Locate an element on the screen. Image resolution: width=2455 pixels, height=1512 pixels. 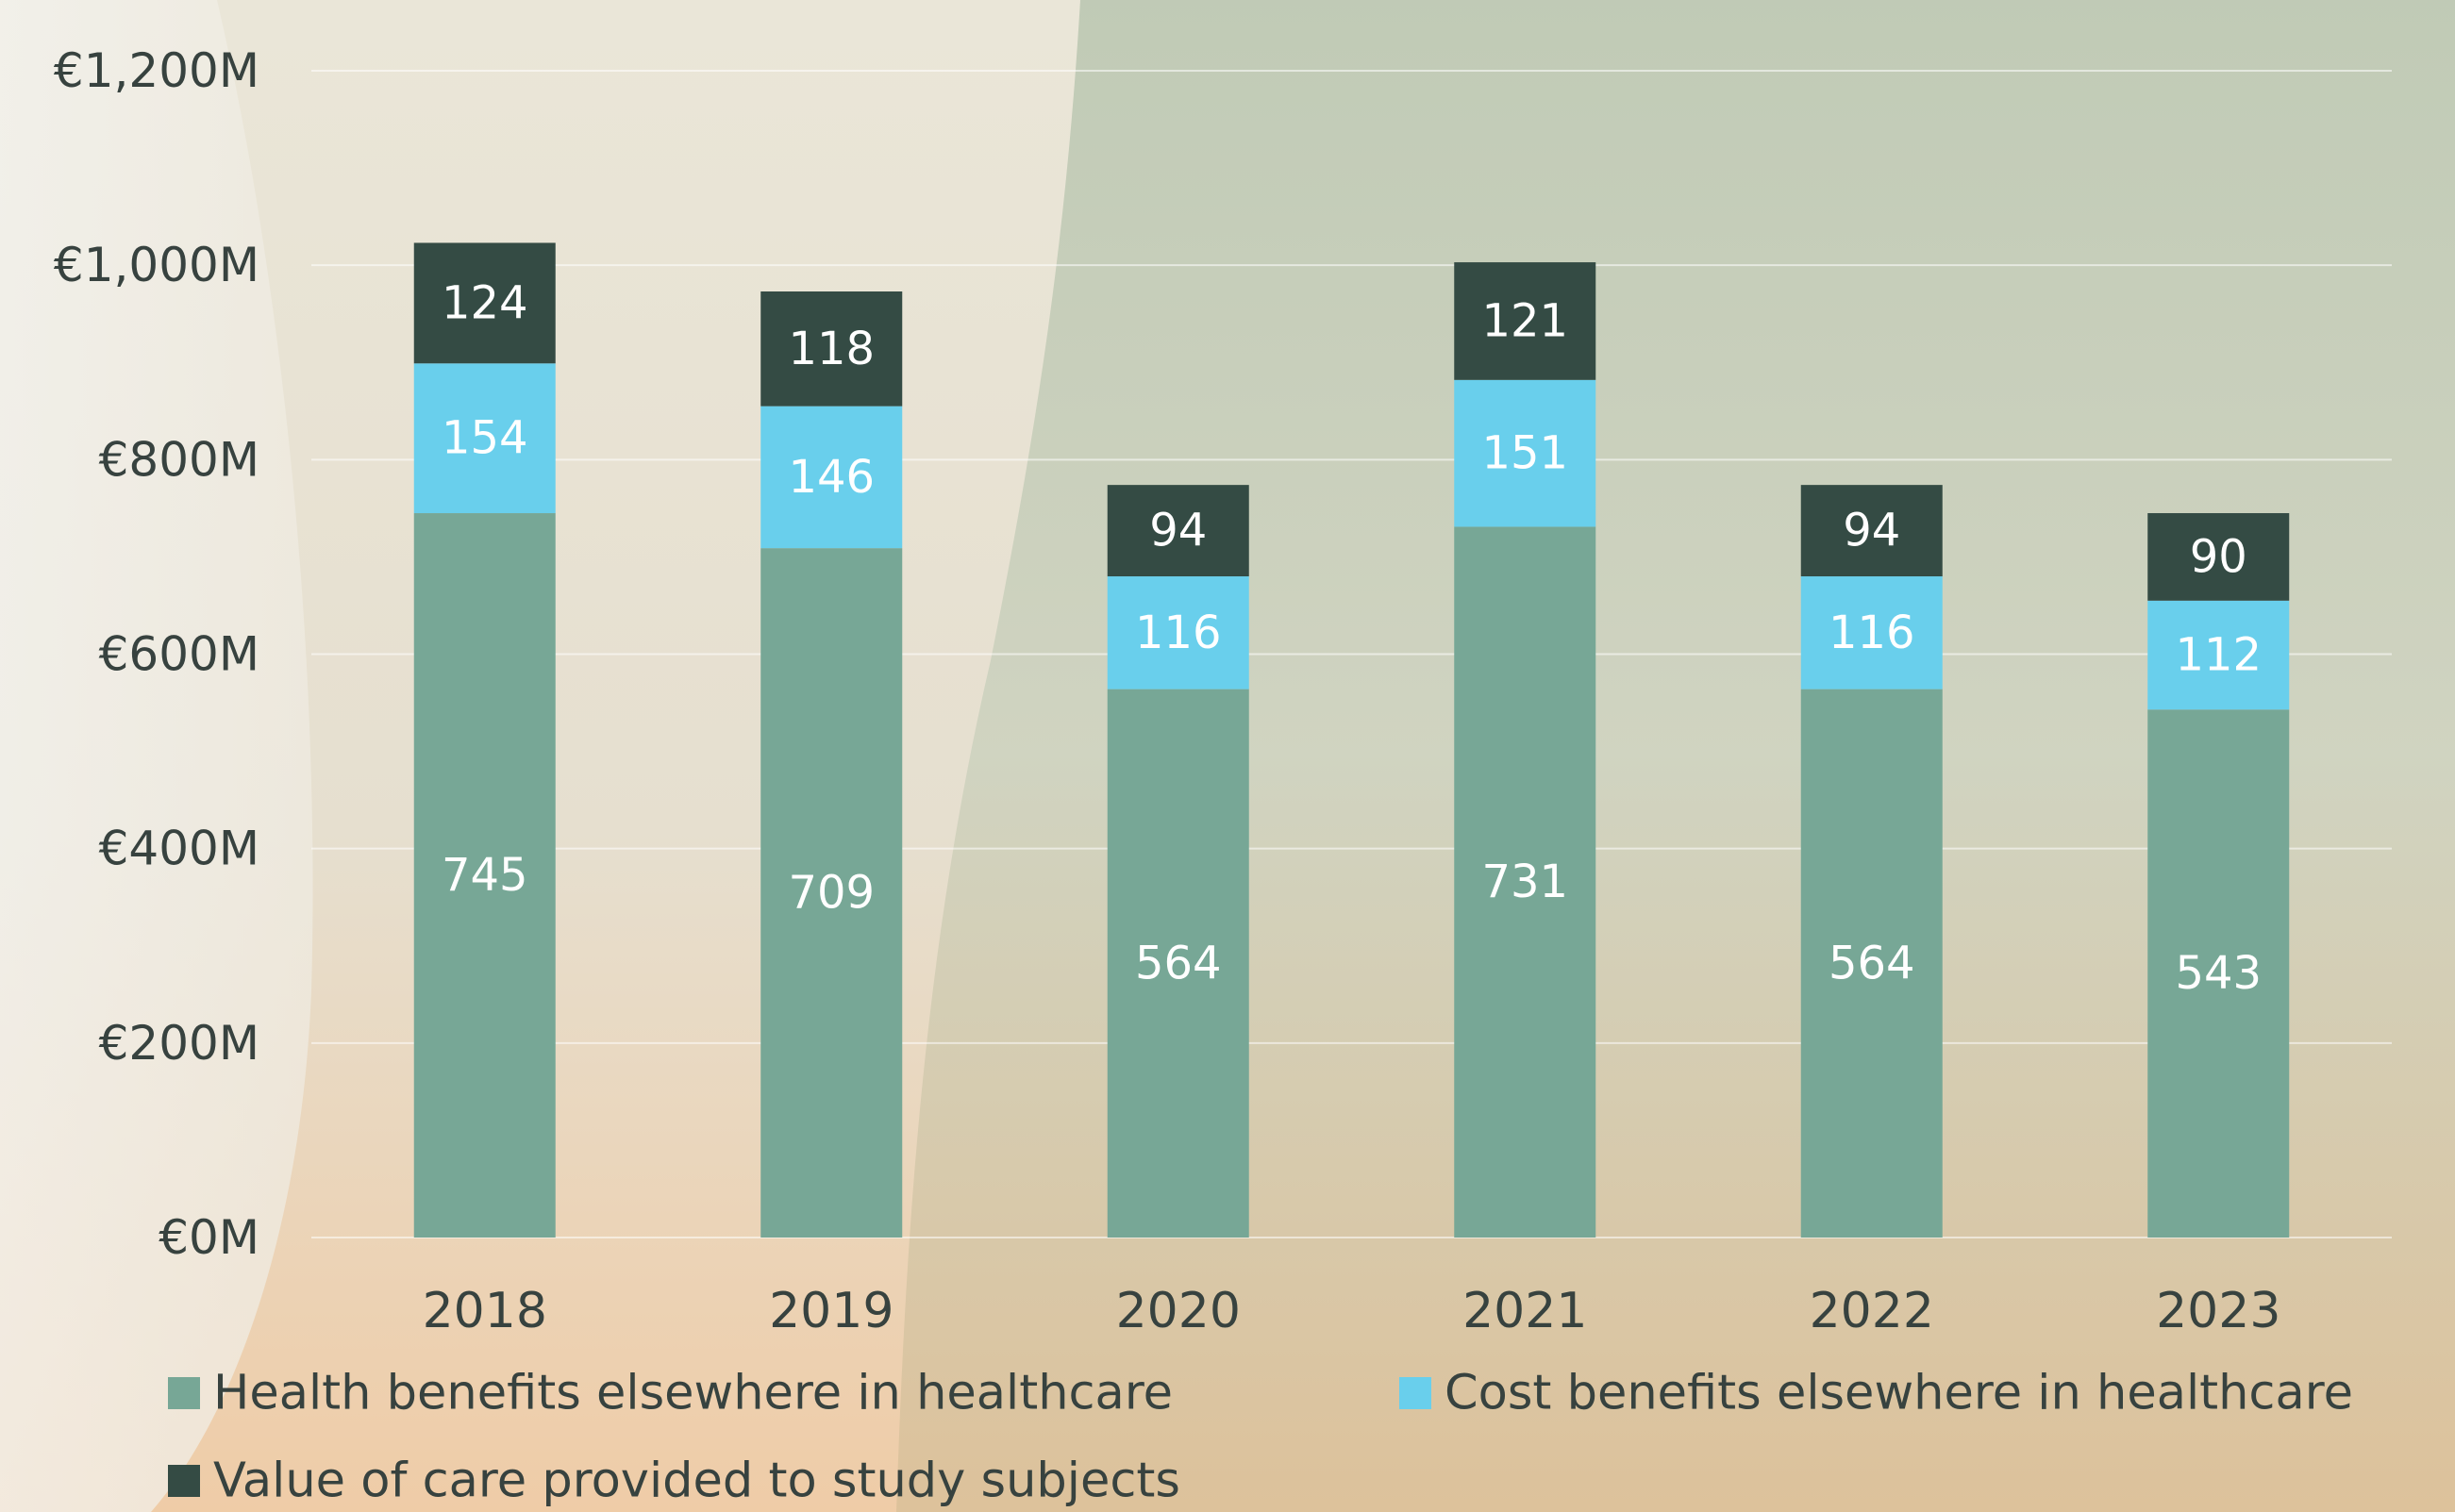
x-tick-label: 2022 is located at coordinates (1872, 1311).